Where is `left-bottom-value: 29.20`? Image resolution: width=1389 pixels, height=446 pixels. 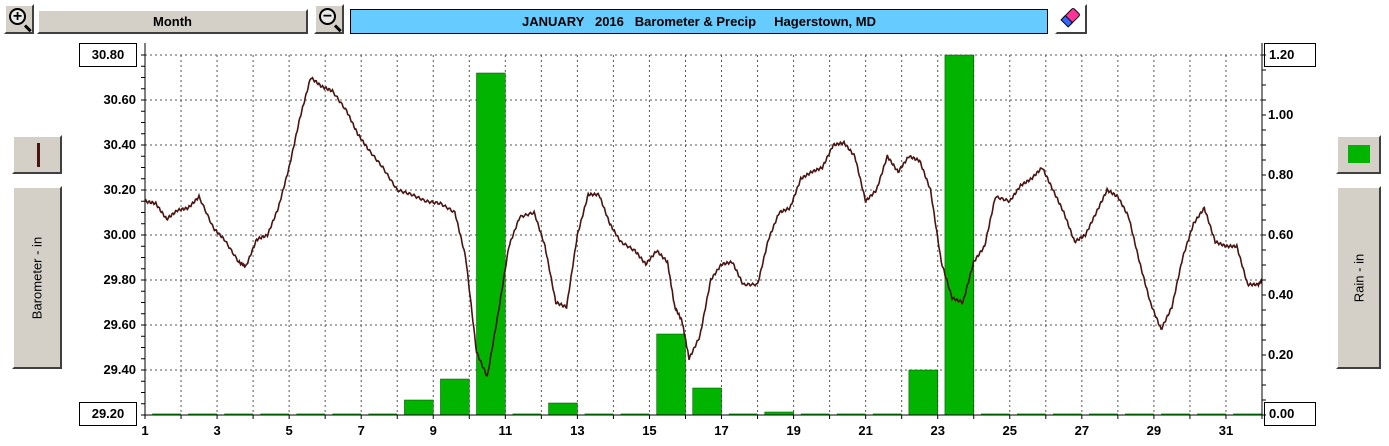
left-bottom-value: 29.20 is located at coordinates (108, 414).